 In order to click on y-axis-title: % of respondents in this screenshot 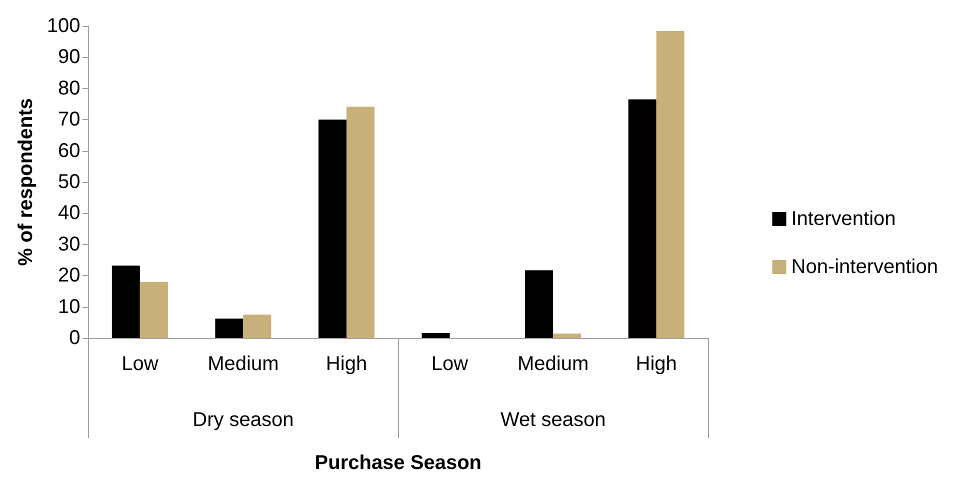, I will do `click(26, 182)`.